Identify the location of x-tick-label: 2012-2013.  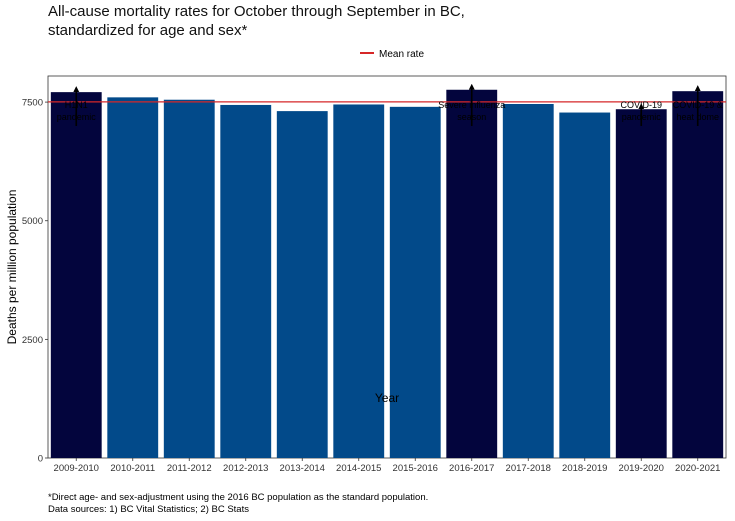
(245, 468).